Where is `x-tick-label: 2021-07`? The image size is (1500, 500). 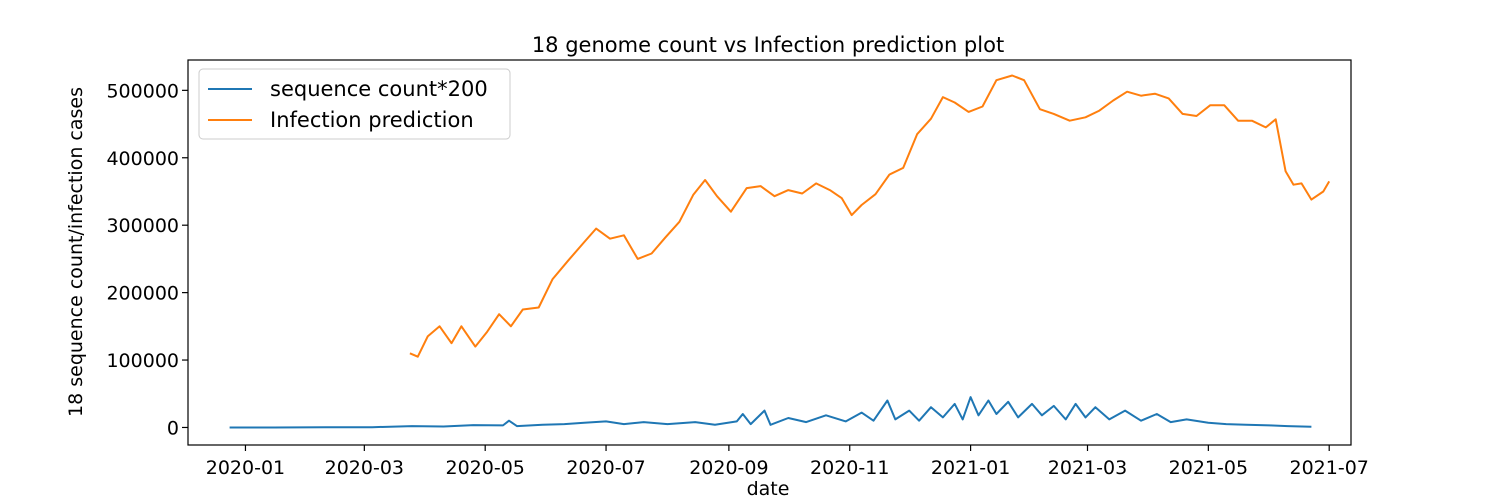 x-tick-label: 2021-07 is located at coordinates (1329, 468).